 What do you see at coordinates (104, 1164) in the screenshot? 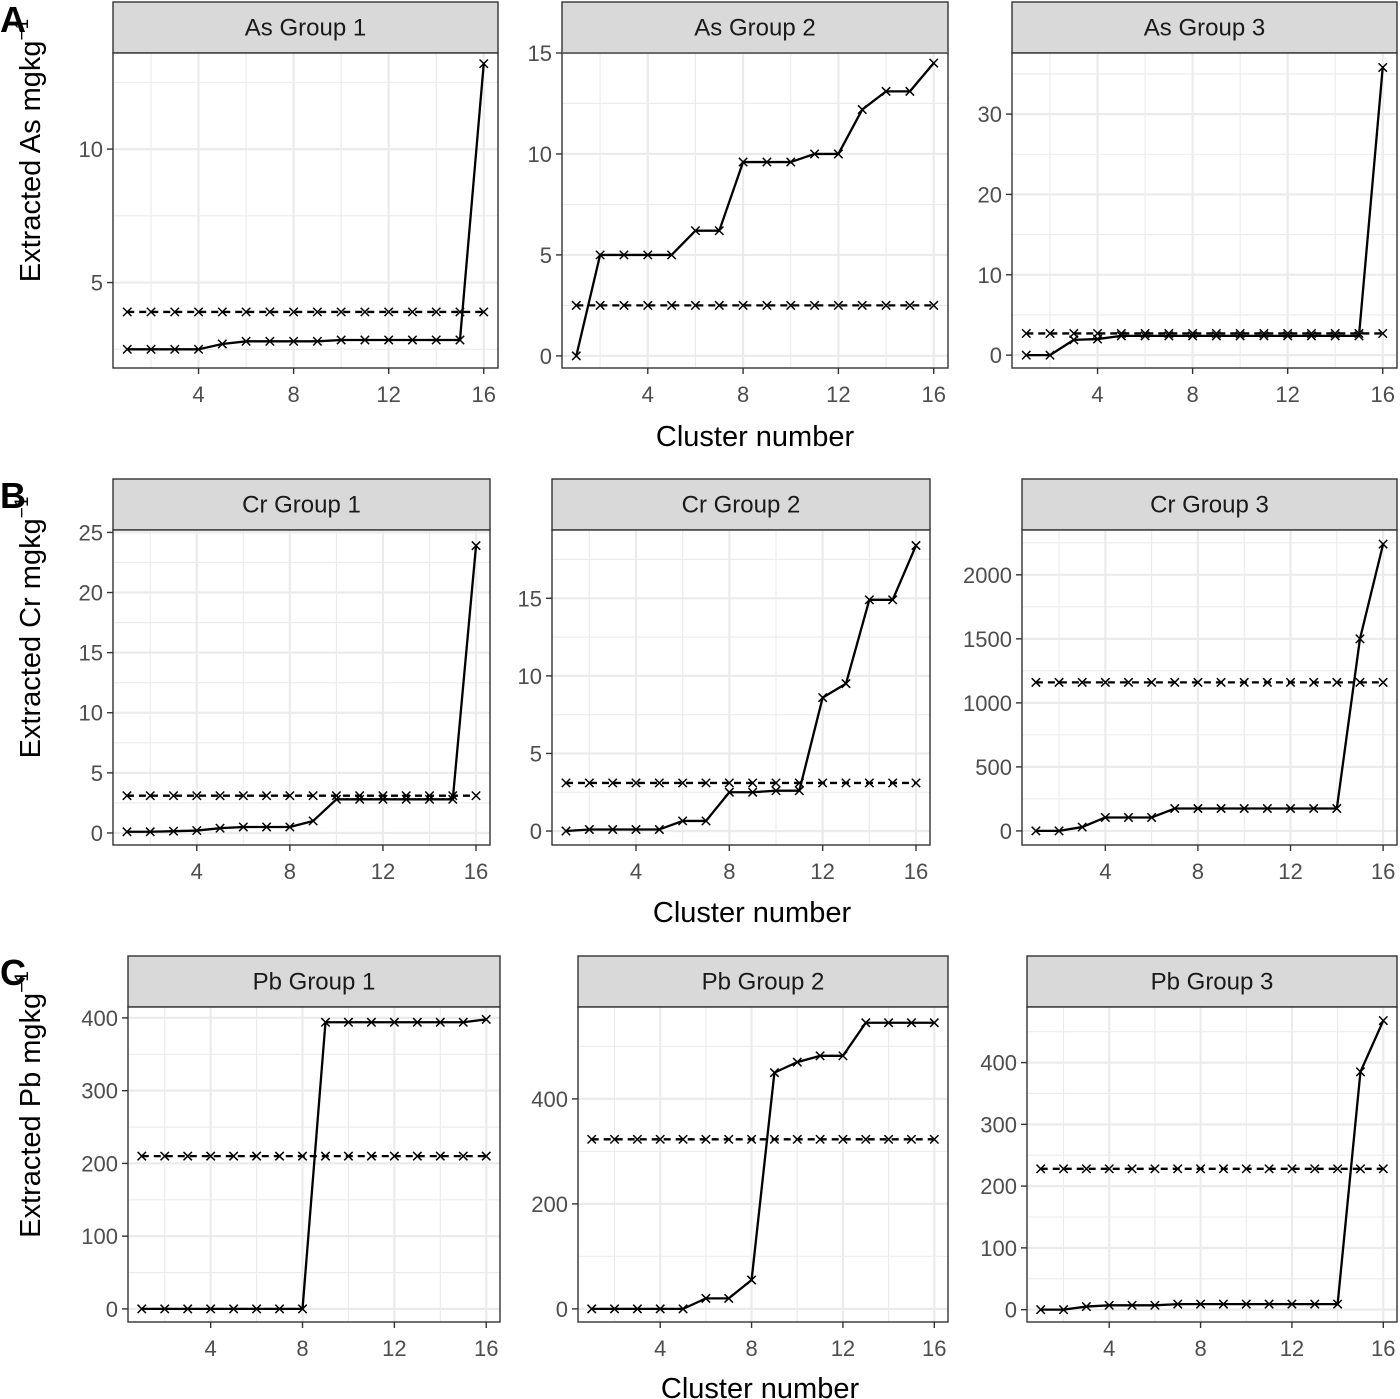
I see `y-axis: 0 100 200 300 400` at bounding box center [104, 1164].